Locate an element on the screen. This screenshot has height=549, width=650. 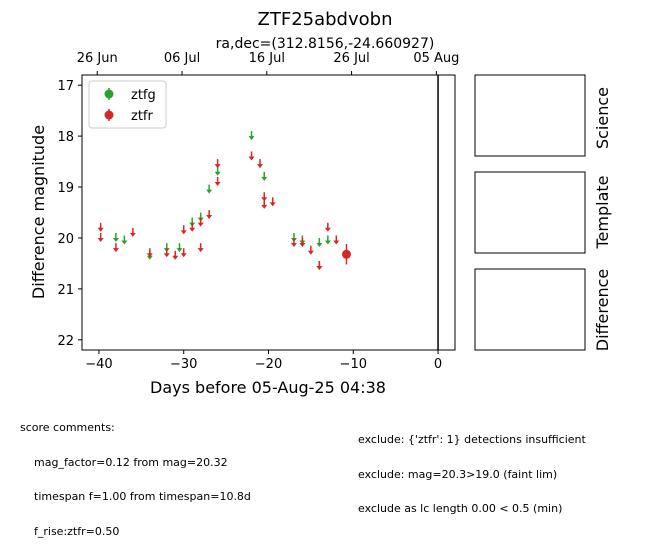
exclude-comment-line: exclude: mag=20.3>19.0 (faint lim) is located at coordinates (458, 474).